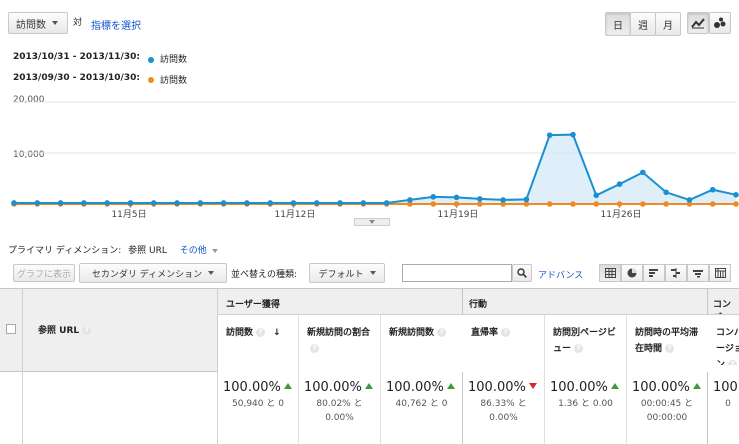  I want to click on metric-select: 訪問数, so click(38, 23).